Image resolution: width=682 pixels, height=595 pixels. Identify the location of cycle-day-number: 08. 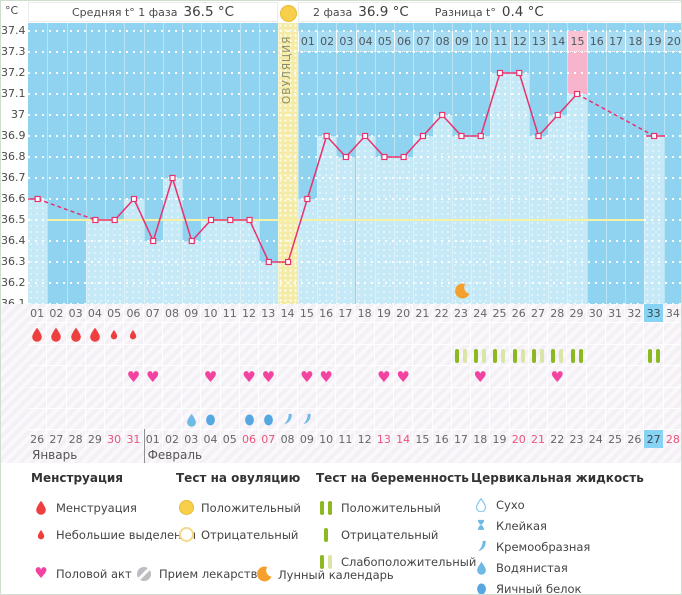
(173, 313).